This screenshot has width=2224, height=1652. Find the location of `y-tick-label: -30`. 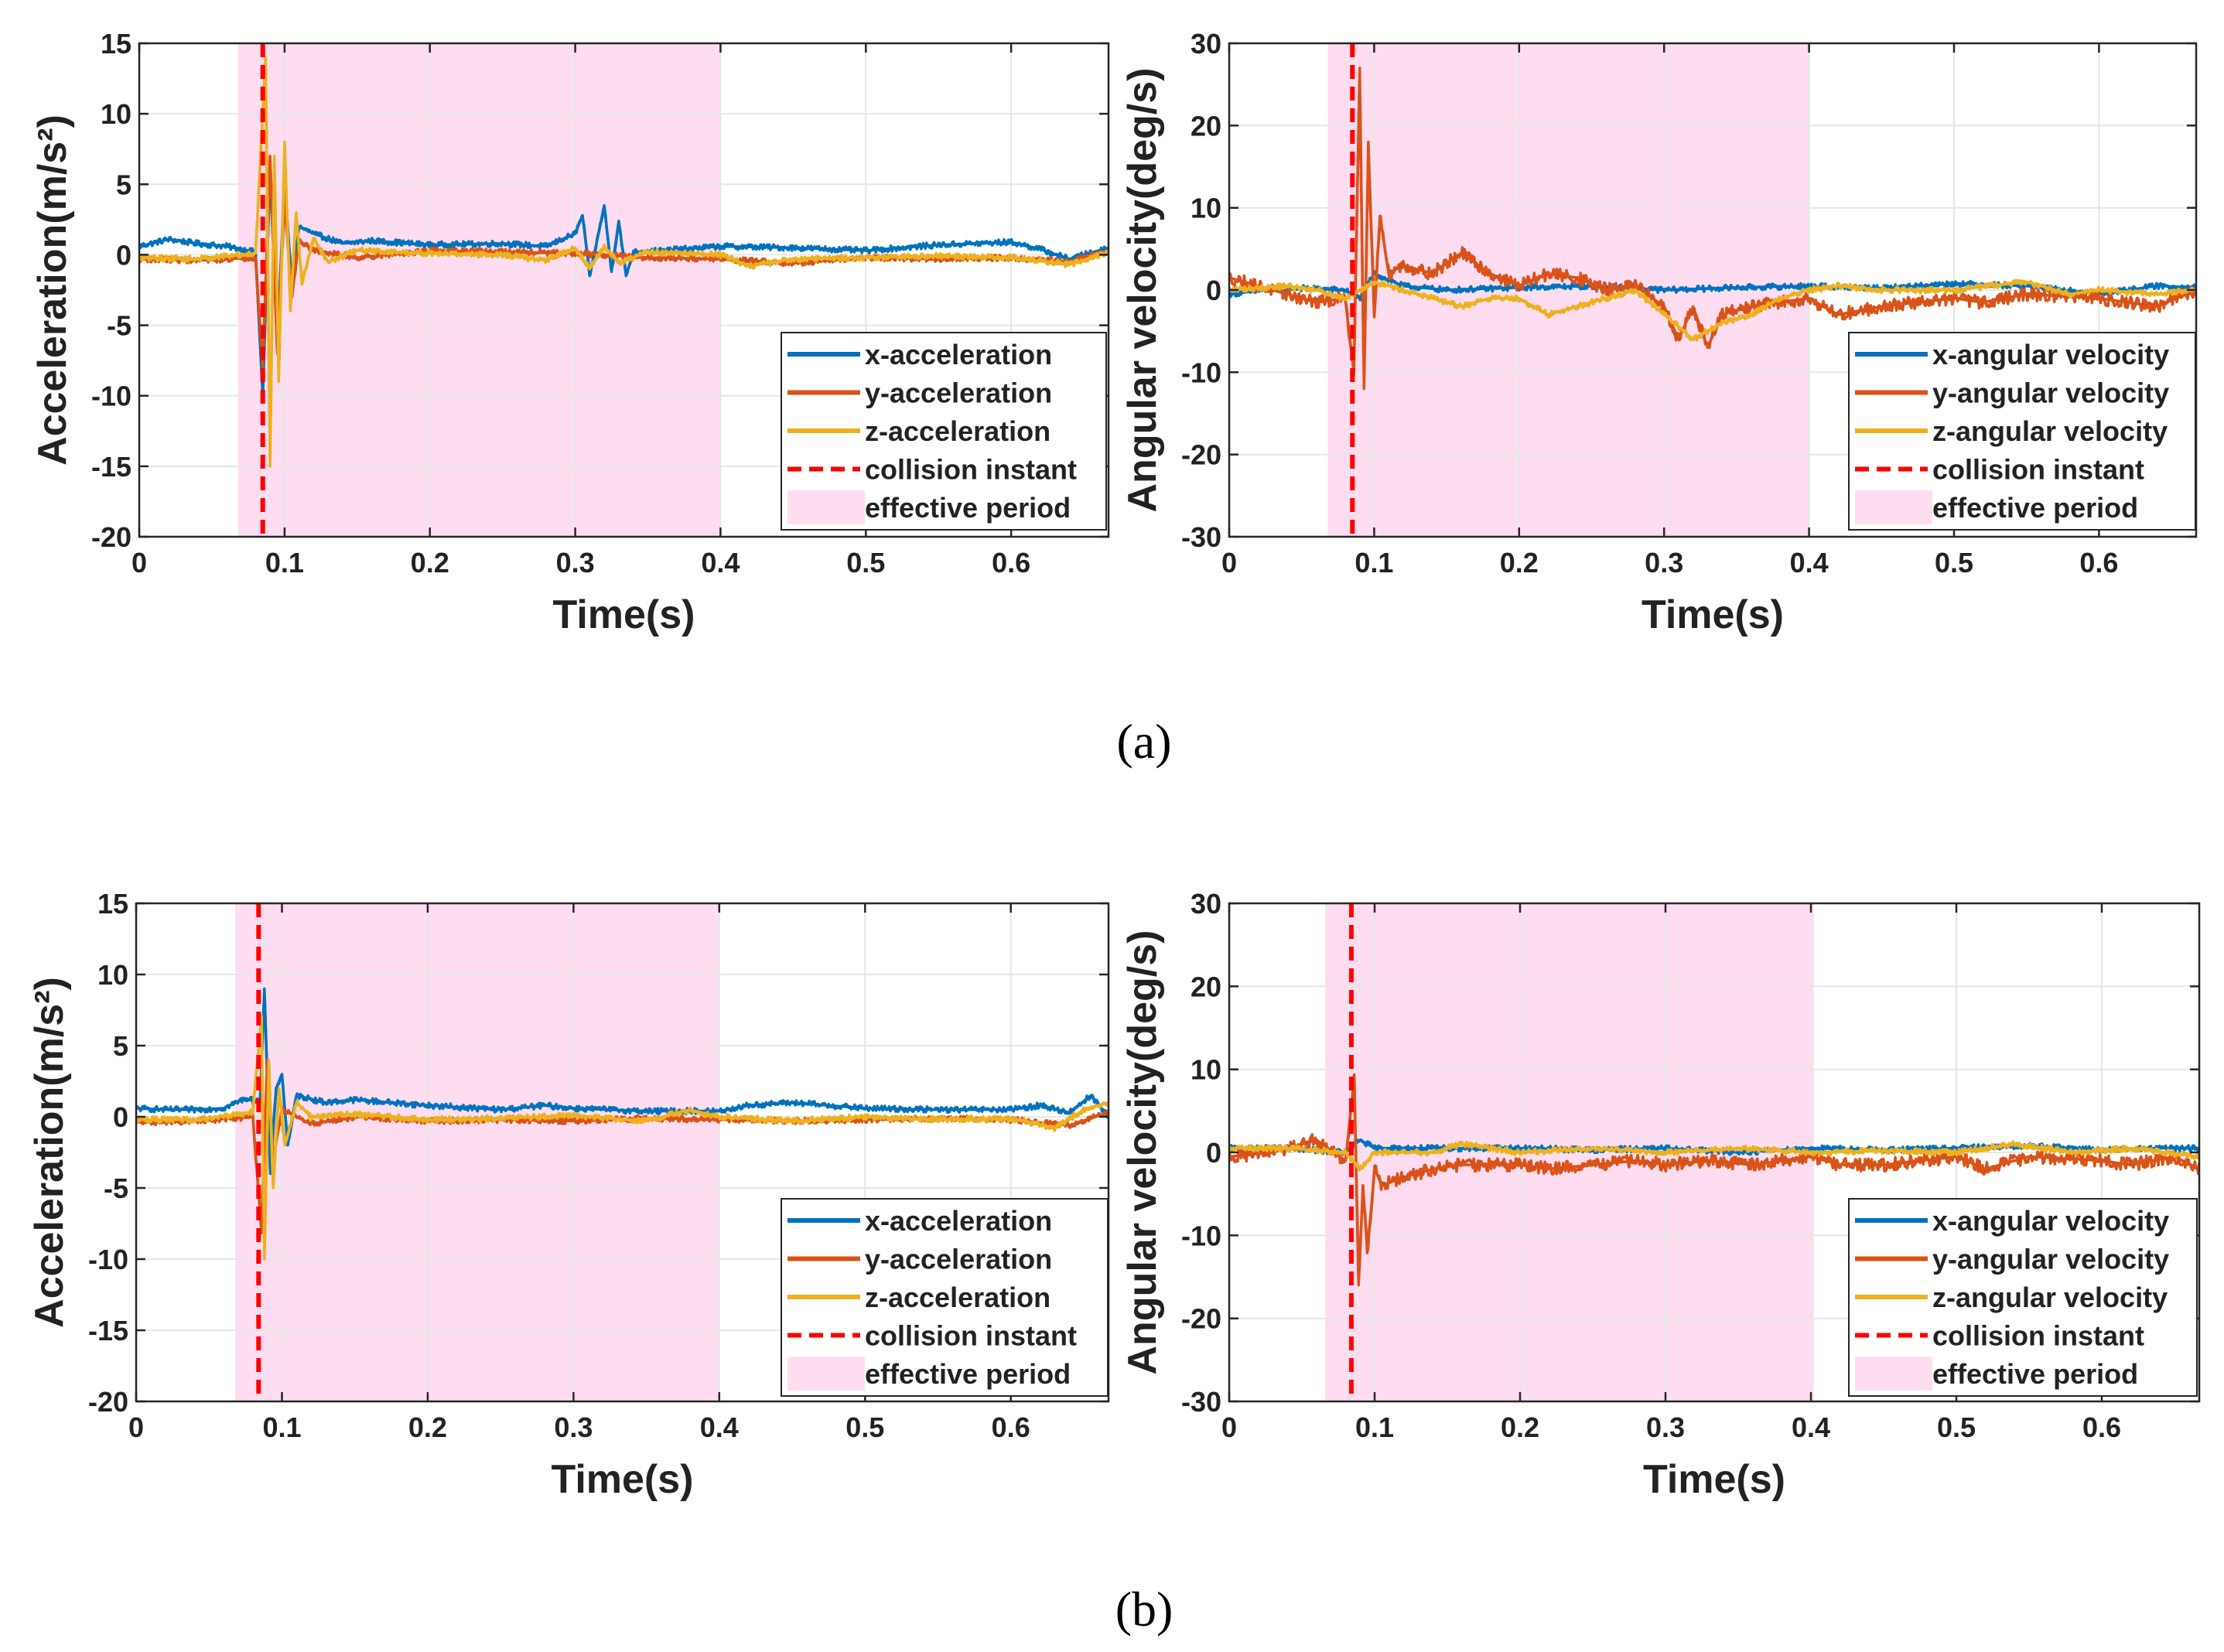

y-tick-label: -30 is located at coordinates (1201, 537).